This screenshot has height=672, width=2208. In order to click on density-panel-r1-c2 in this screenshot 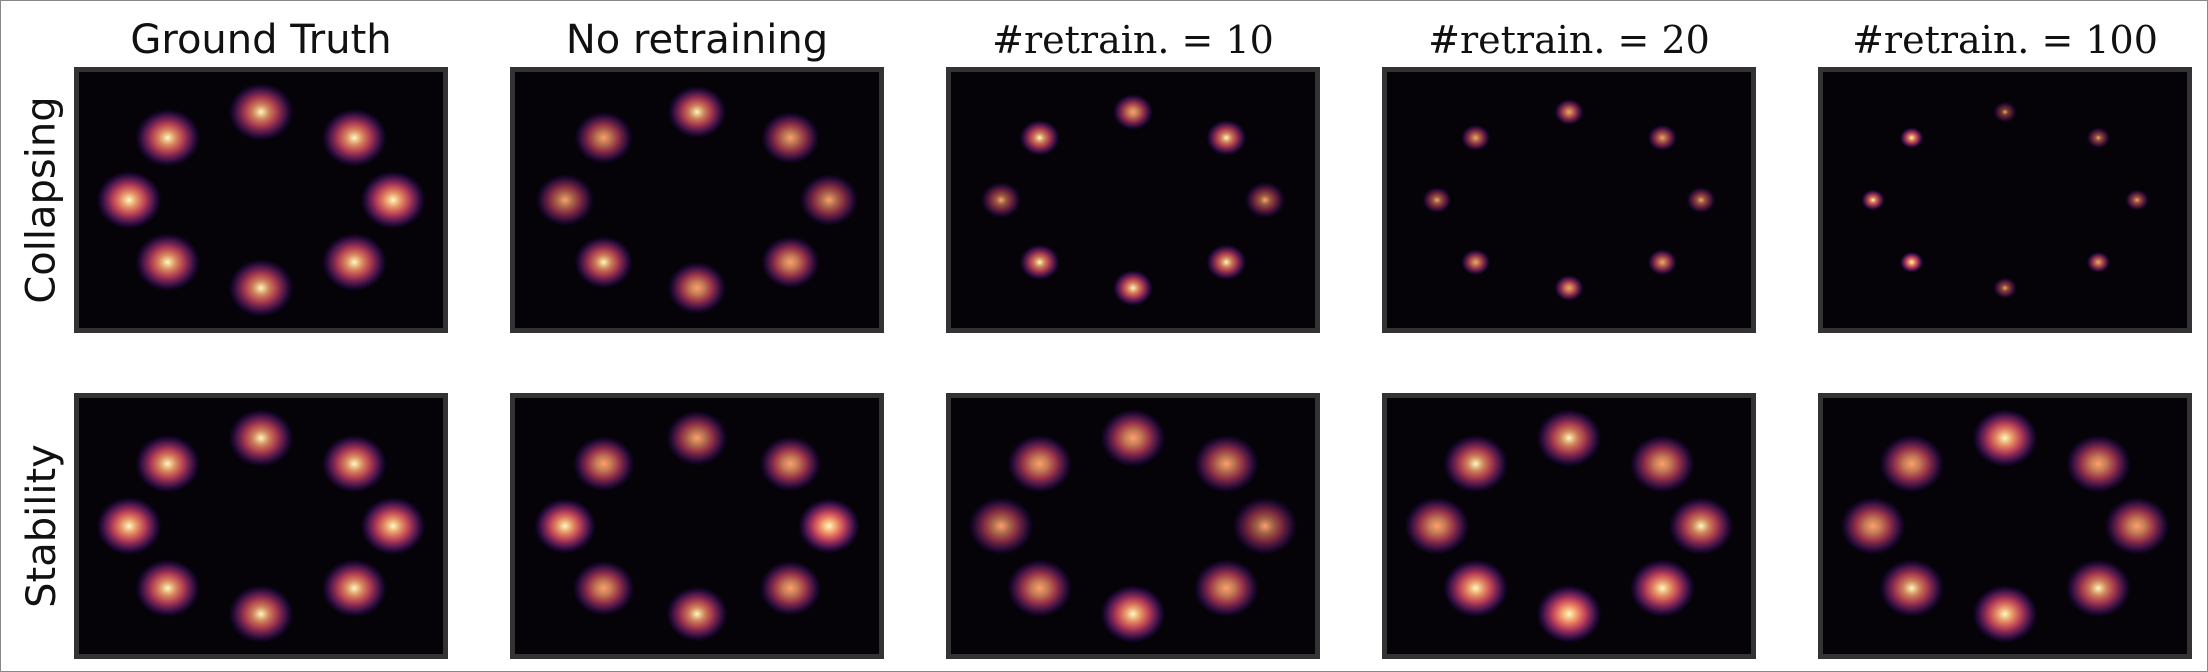, I will do `click(697, 200)`.